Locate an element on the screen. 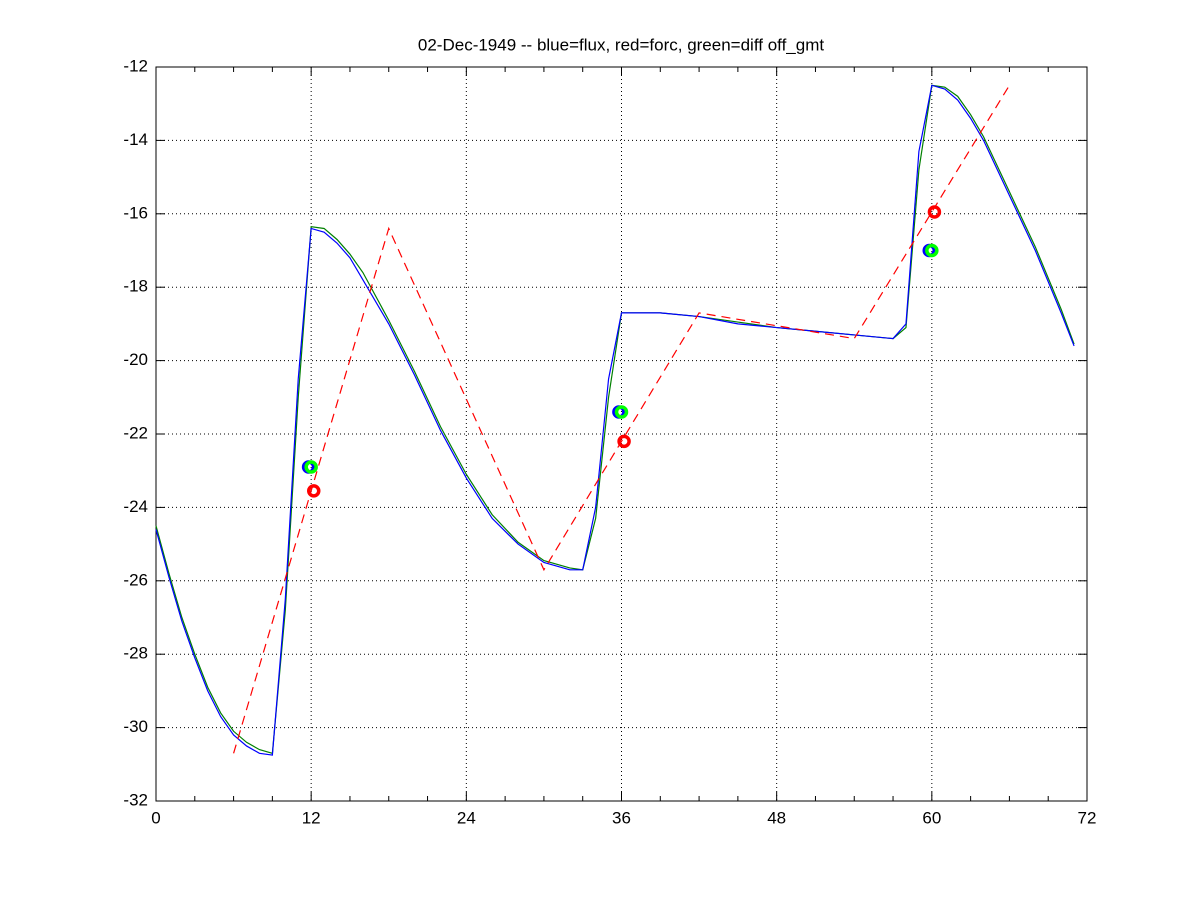  y-tick-label: -20 is located at coordinates (135, 359).